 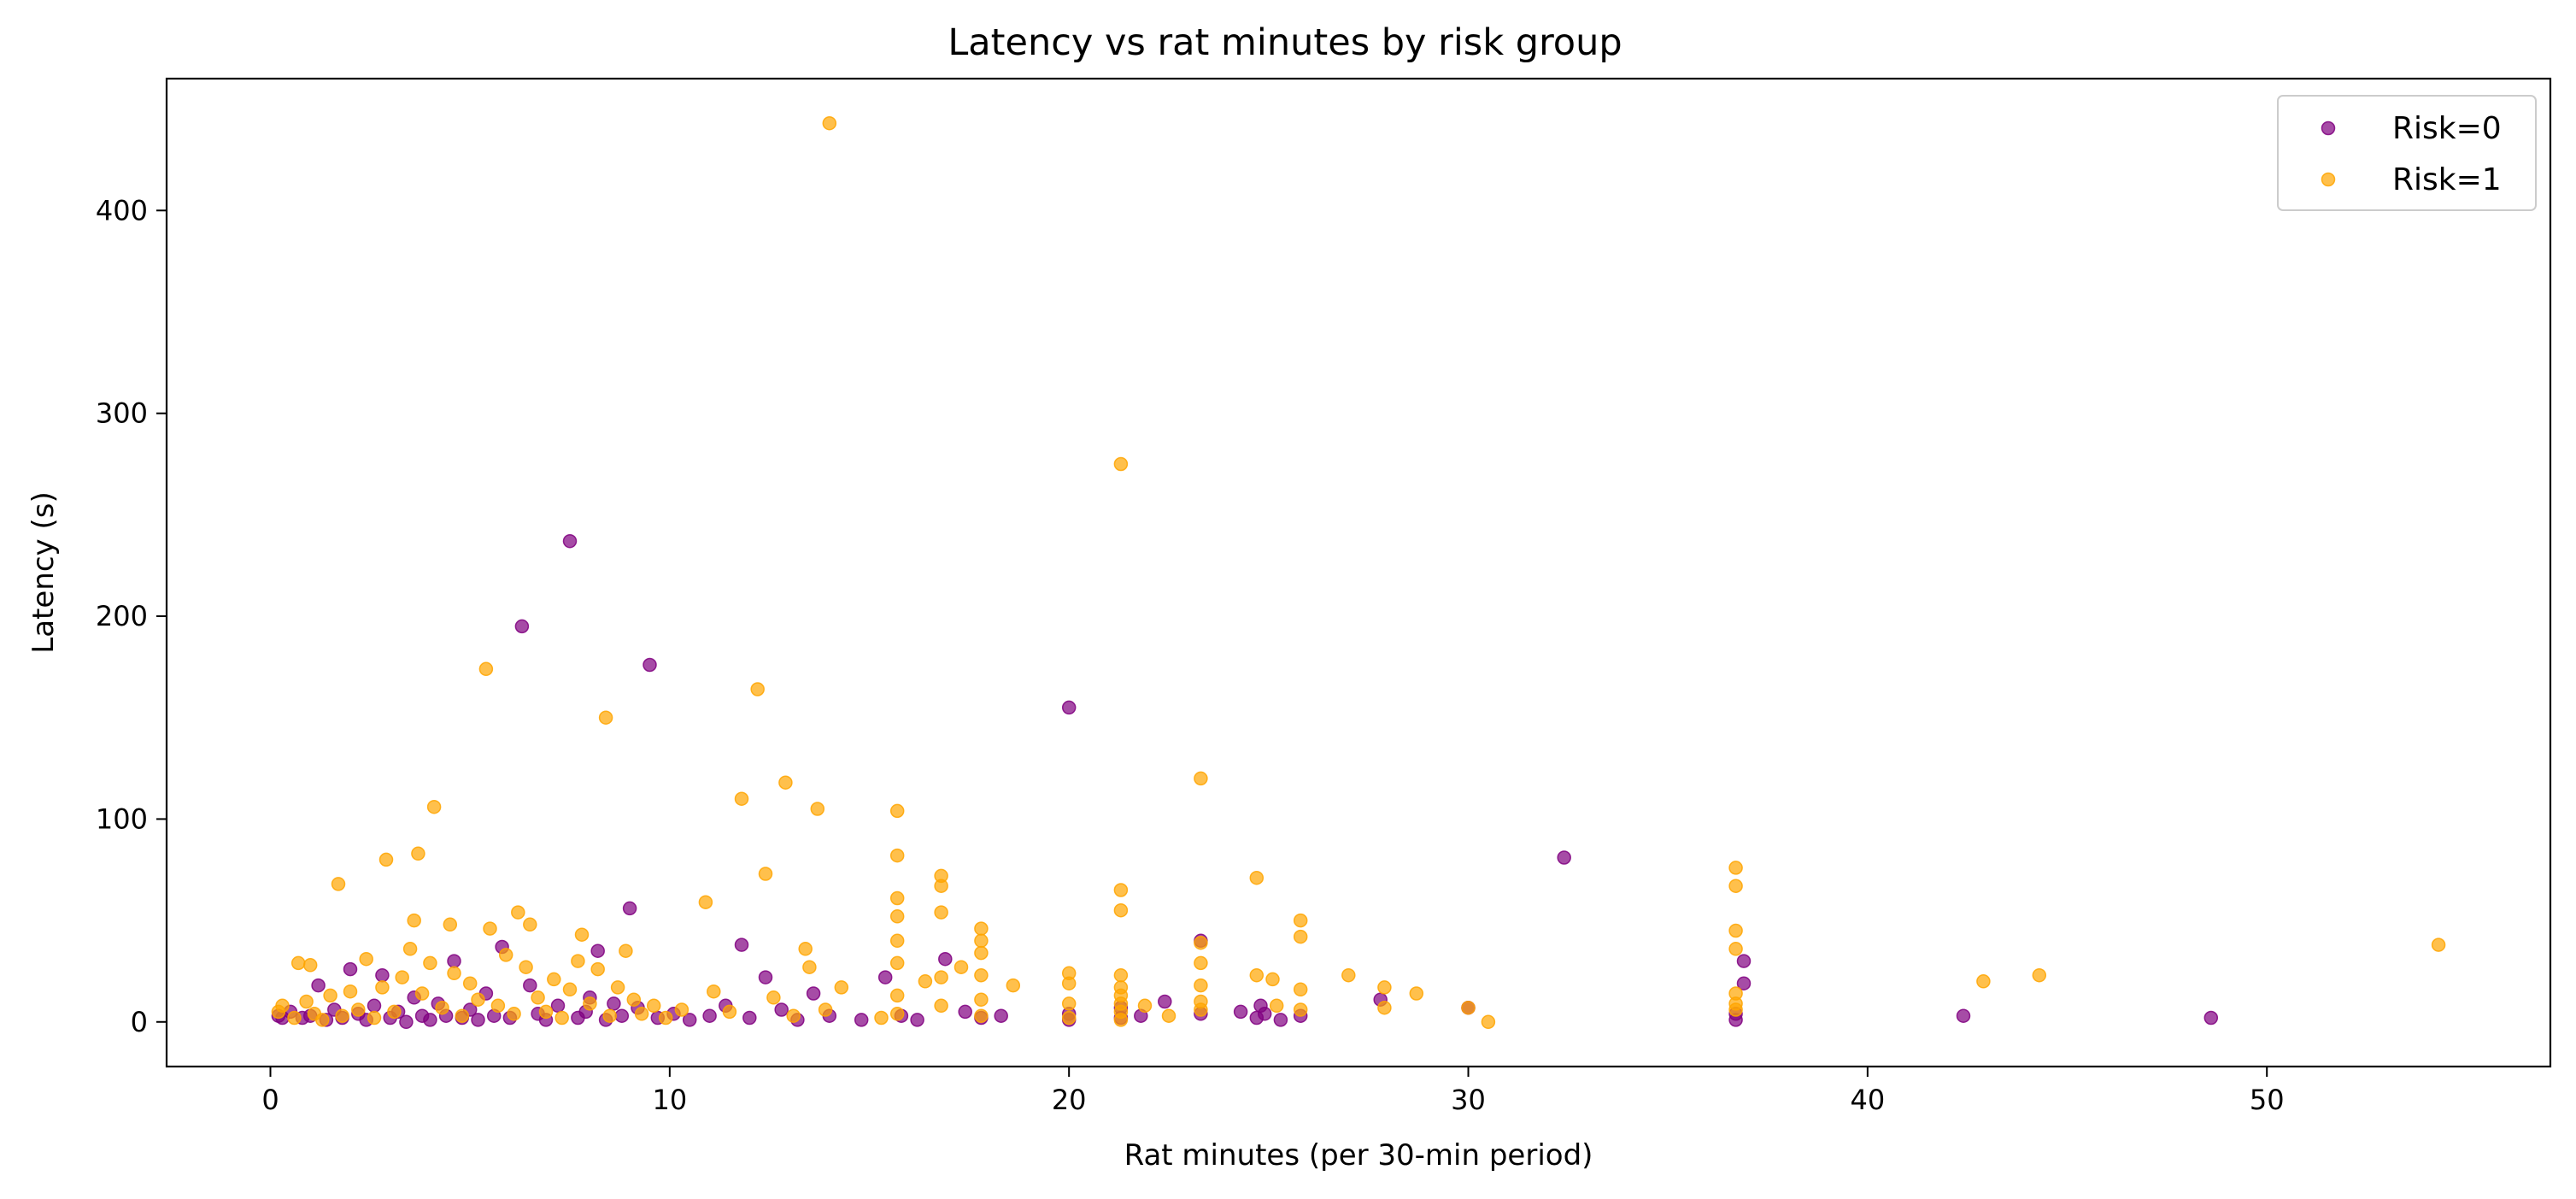 What do you see at coordinates (1069, 1100) in the screenshot?
I see `x-tick-label: 20` at bounding box center [1069, 1100].